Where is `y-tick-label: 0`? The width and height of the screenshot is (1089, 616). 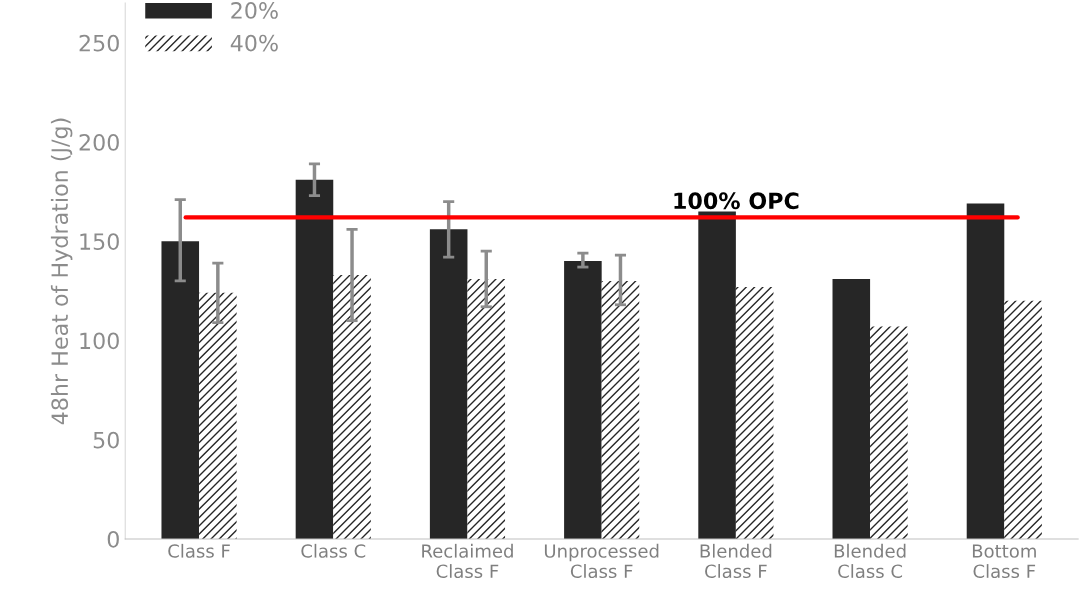
y-tick-label: 0 is located at coordinates (113, 539).